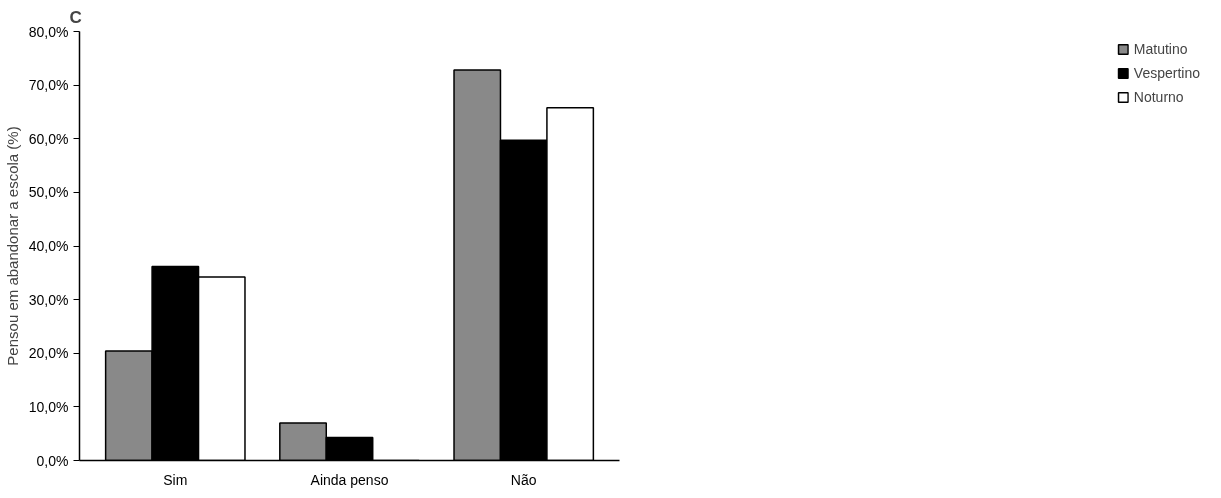  Describe the element at coordinates (48, 85) in the screenshot. I see `y-tick-label: 70,0%` at that location.